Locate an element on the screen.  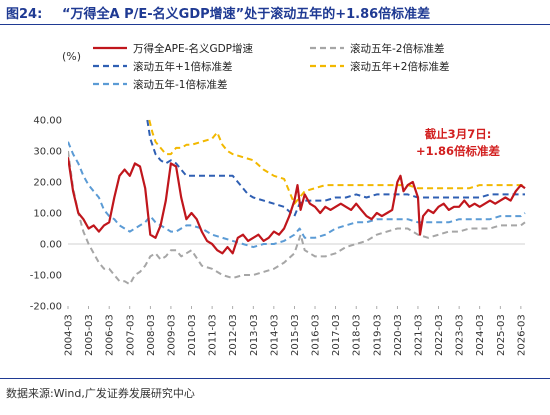
title-rule is located at coordinates (275, 24).